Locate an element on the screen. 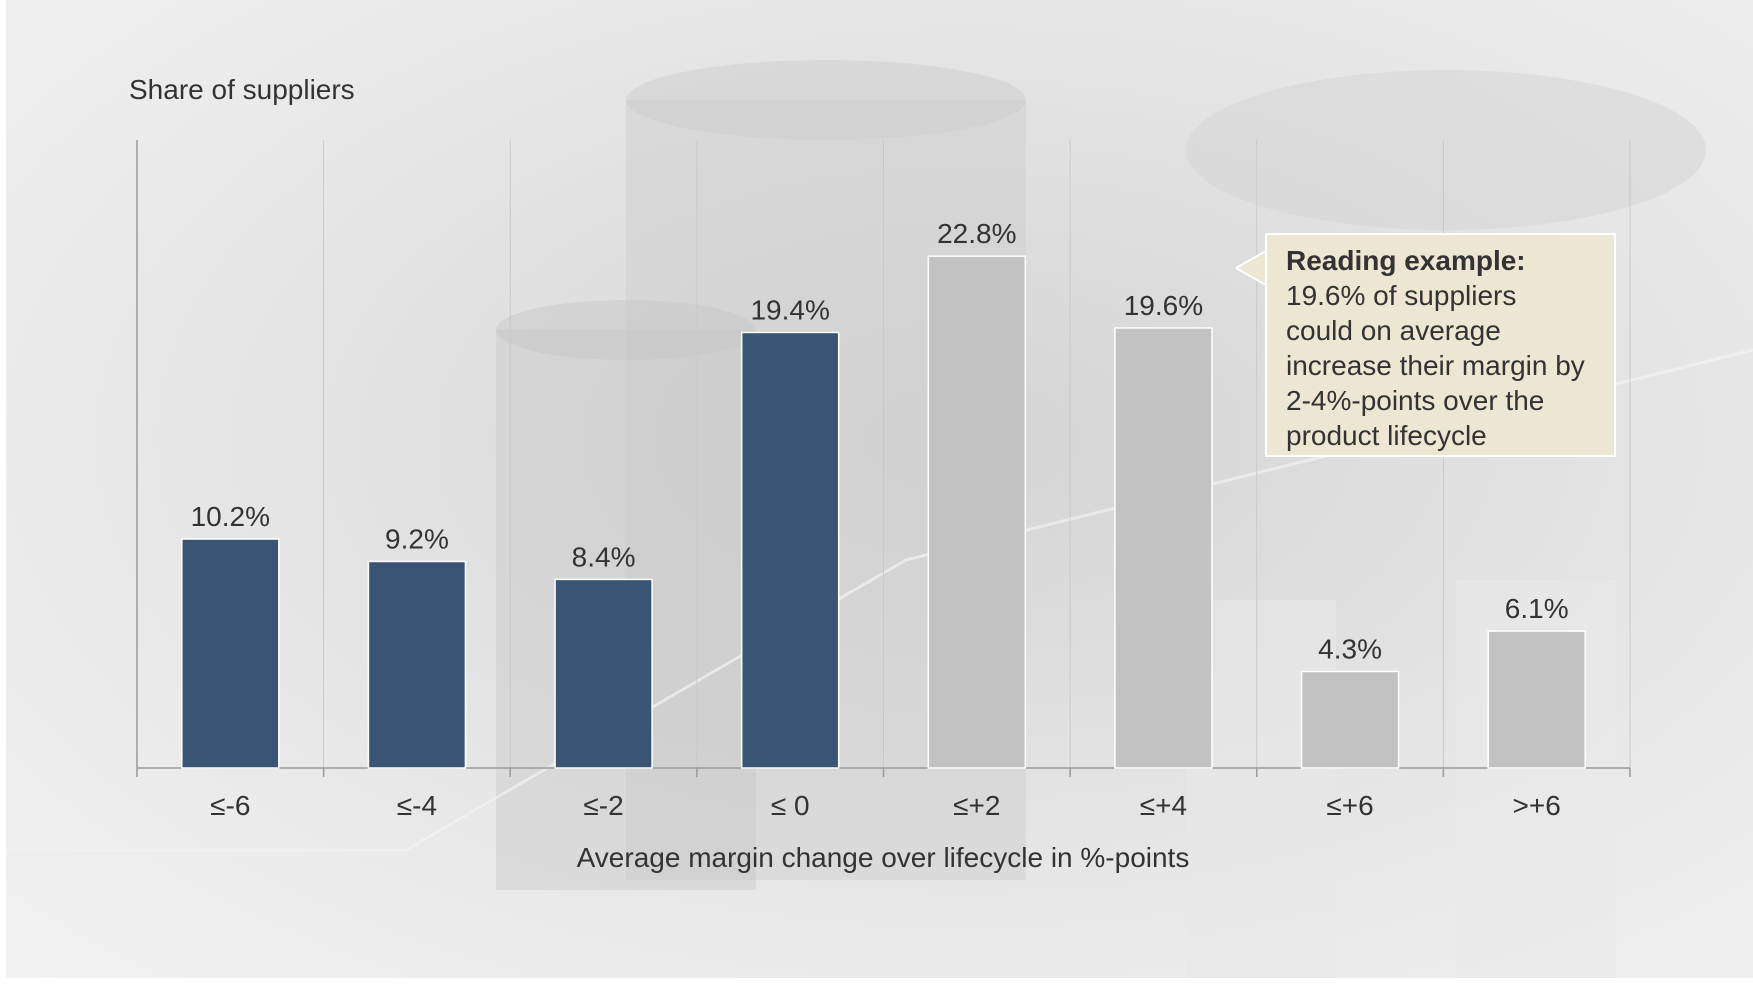 The height and width of the screenshot is (988, 1753). x-tick-labels: ≤-6 ≤-4 ≤-2 ≤ 0 ≤+2 ≤+4 ≤+6 >+6 is located at coordinates (885, 805).